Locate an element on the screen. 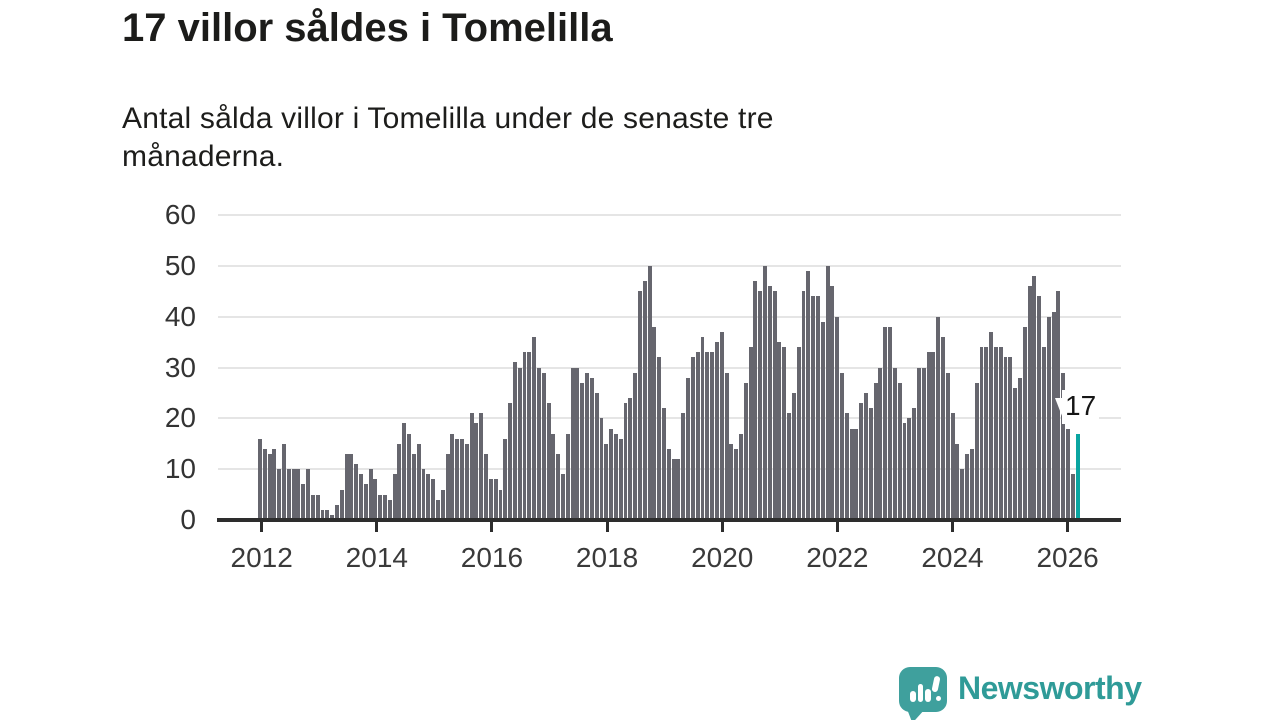 The height and width of the screenshot is (720, 1280). y-axis-label-30: 30 is located at coordinates (180, 367).